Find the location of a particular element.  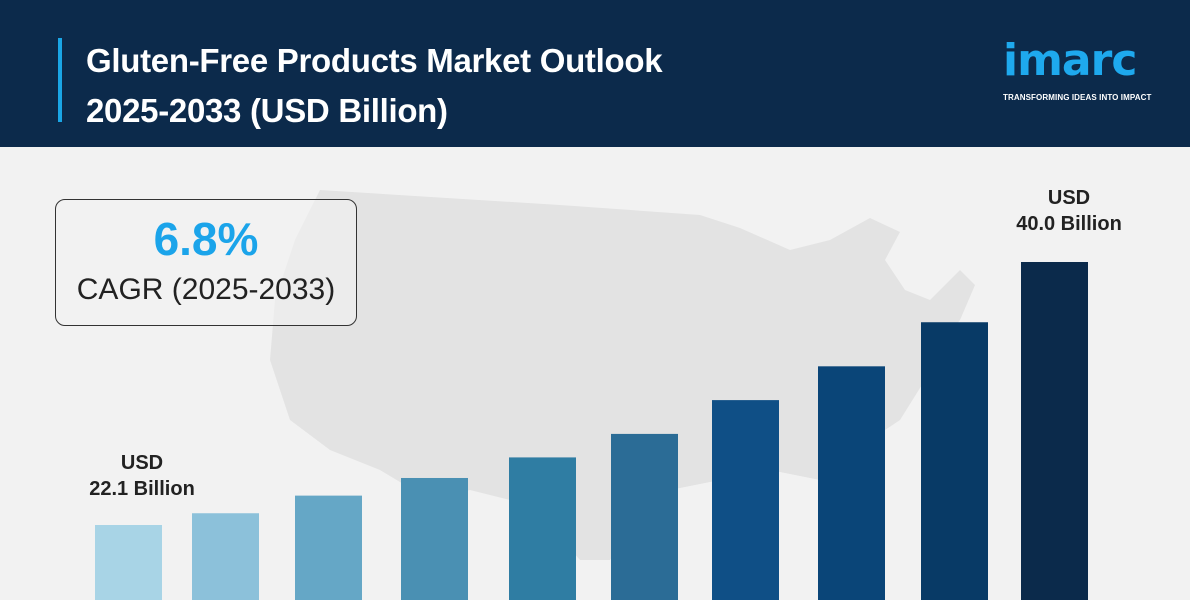

title-line-1: Gluten-Free Products Market Outlook is located at coordinates (374, 60).